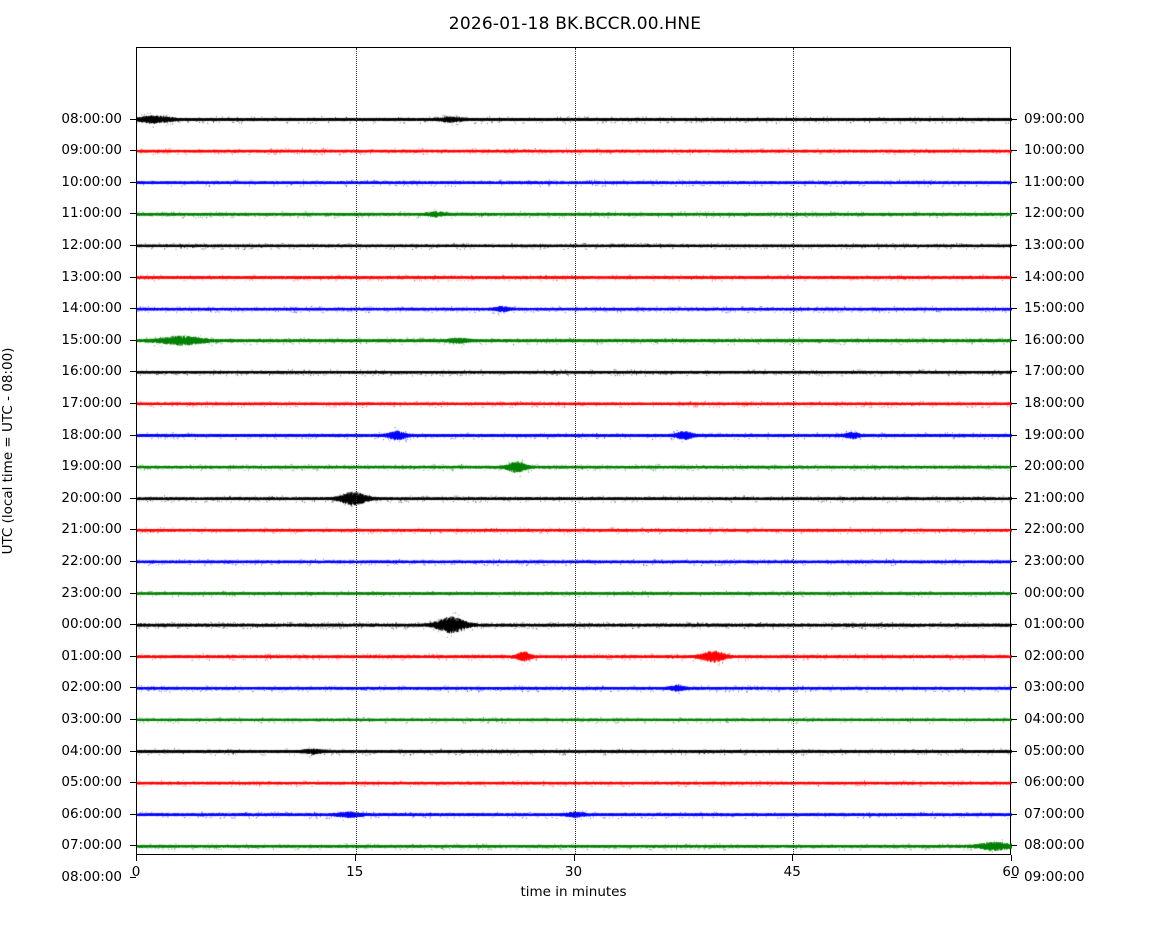 The image size is (1150, 950). Describe the element at coordinates (91, 592) in the screenshot. I see `y-tick-label-left-15: 23:00:00` at that location.